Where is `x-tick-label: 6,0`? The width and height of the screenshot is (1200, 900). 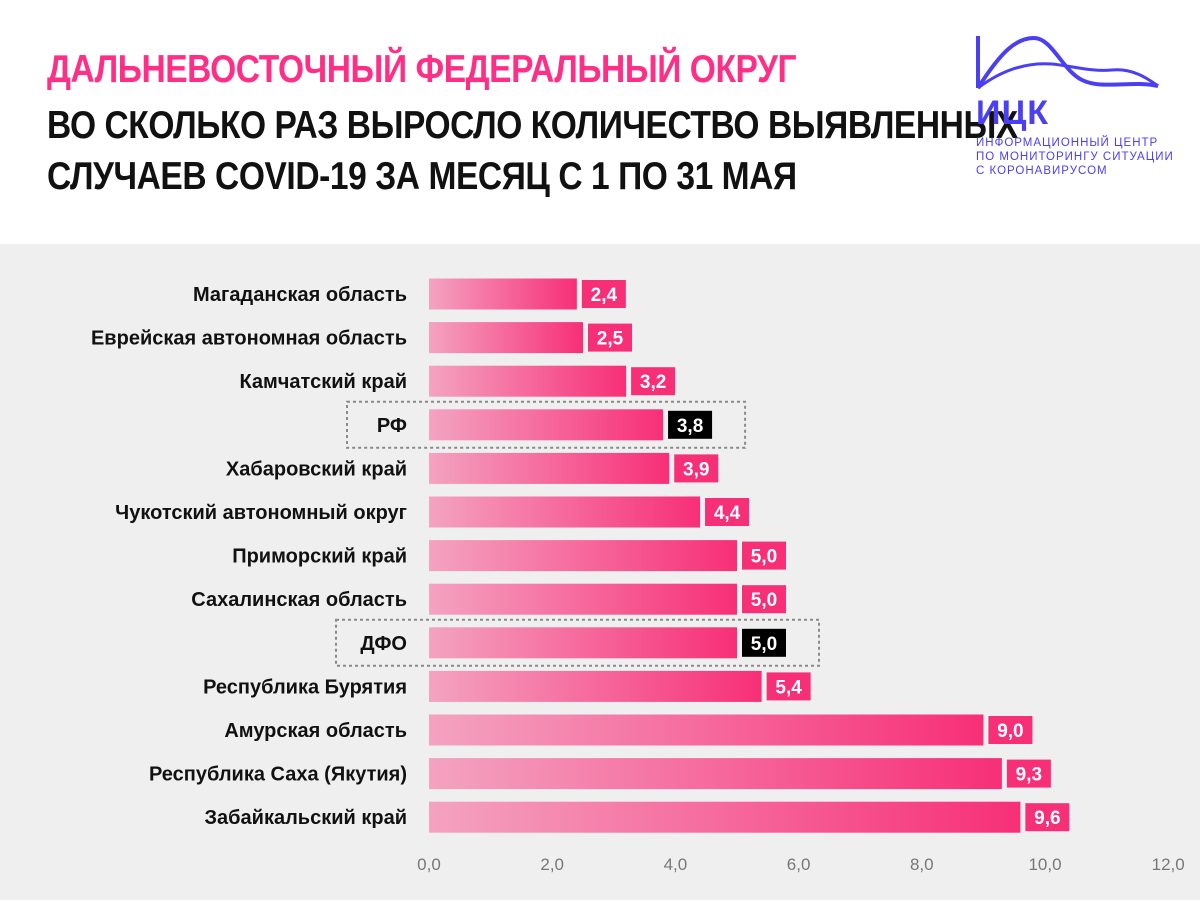 x-tick-label: 6,0 is located at coordinates (799, 864).